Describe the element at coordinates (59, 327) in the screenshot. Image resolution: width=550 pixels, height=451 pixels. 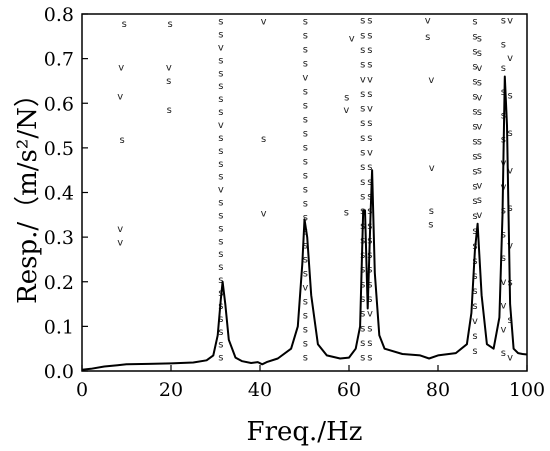
I see `y-tick-label: 0.1` at that location.